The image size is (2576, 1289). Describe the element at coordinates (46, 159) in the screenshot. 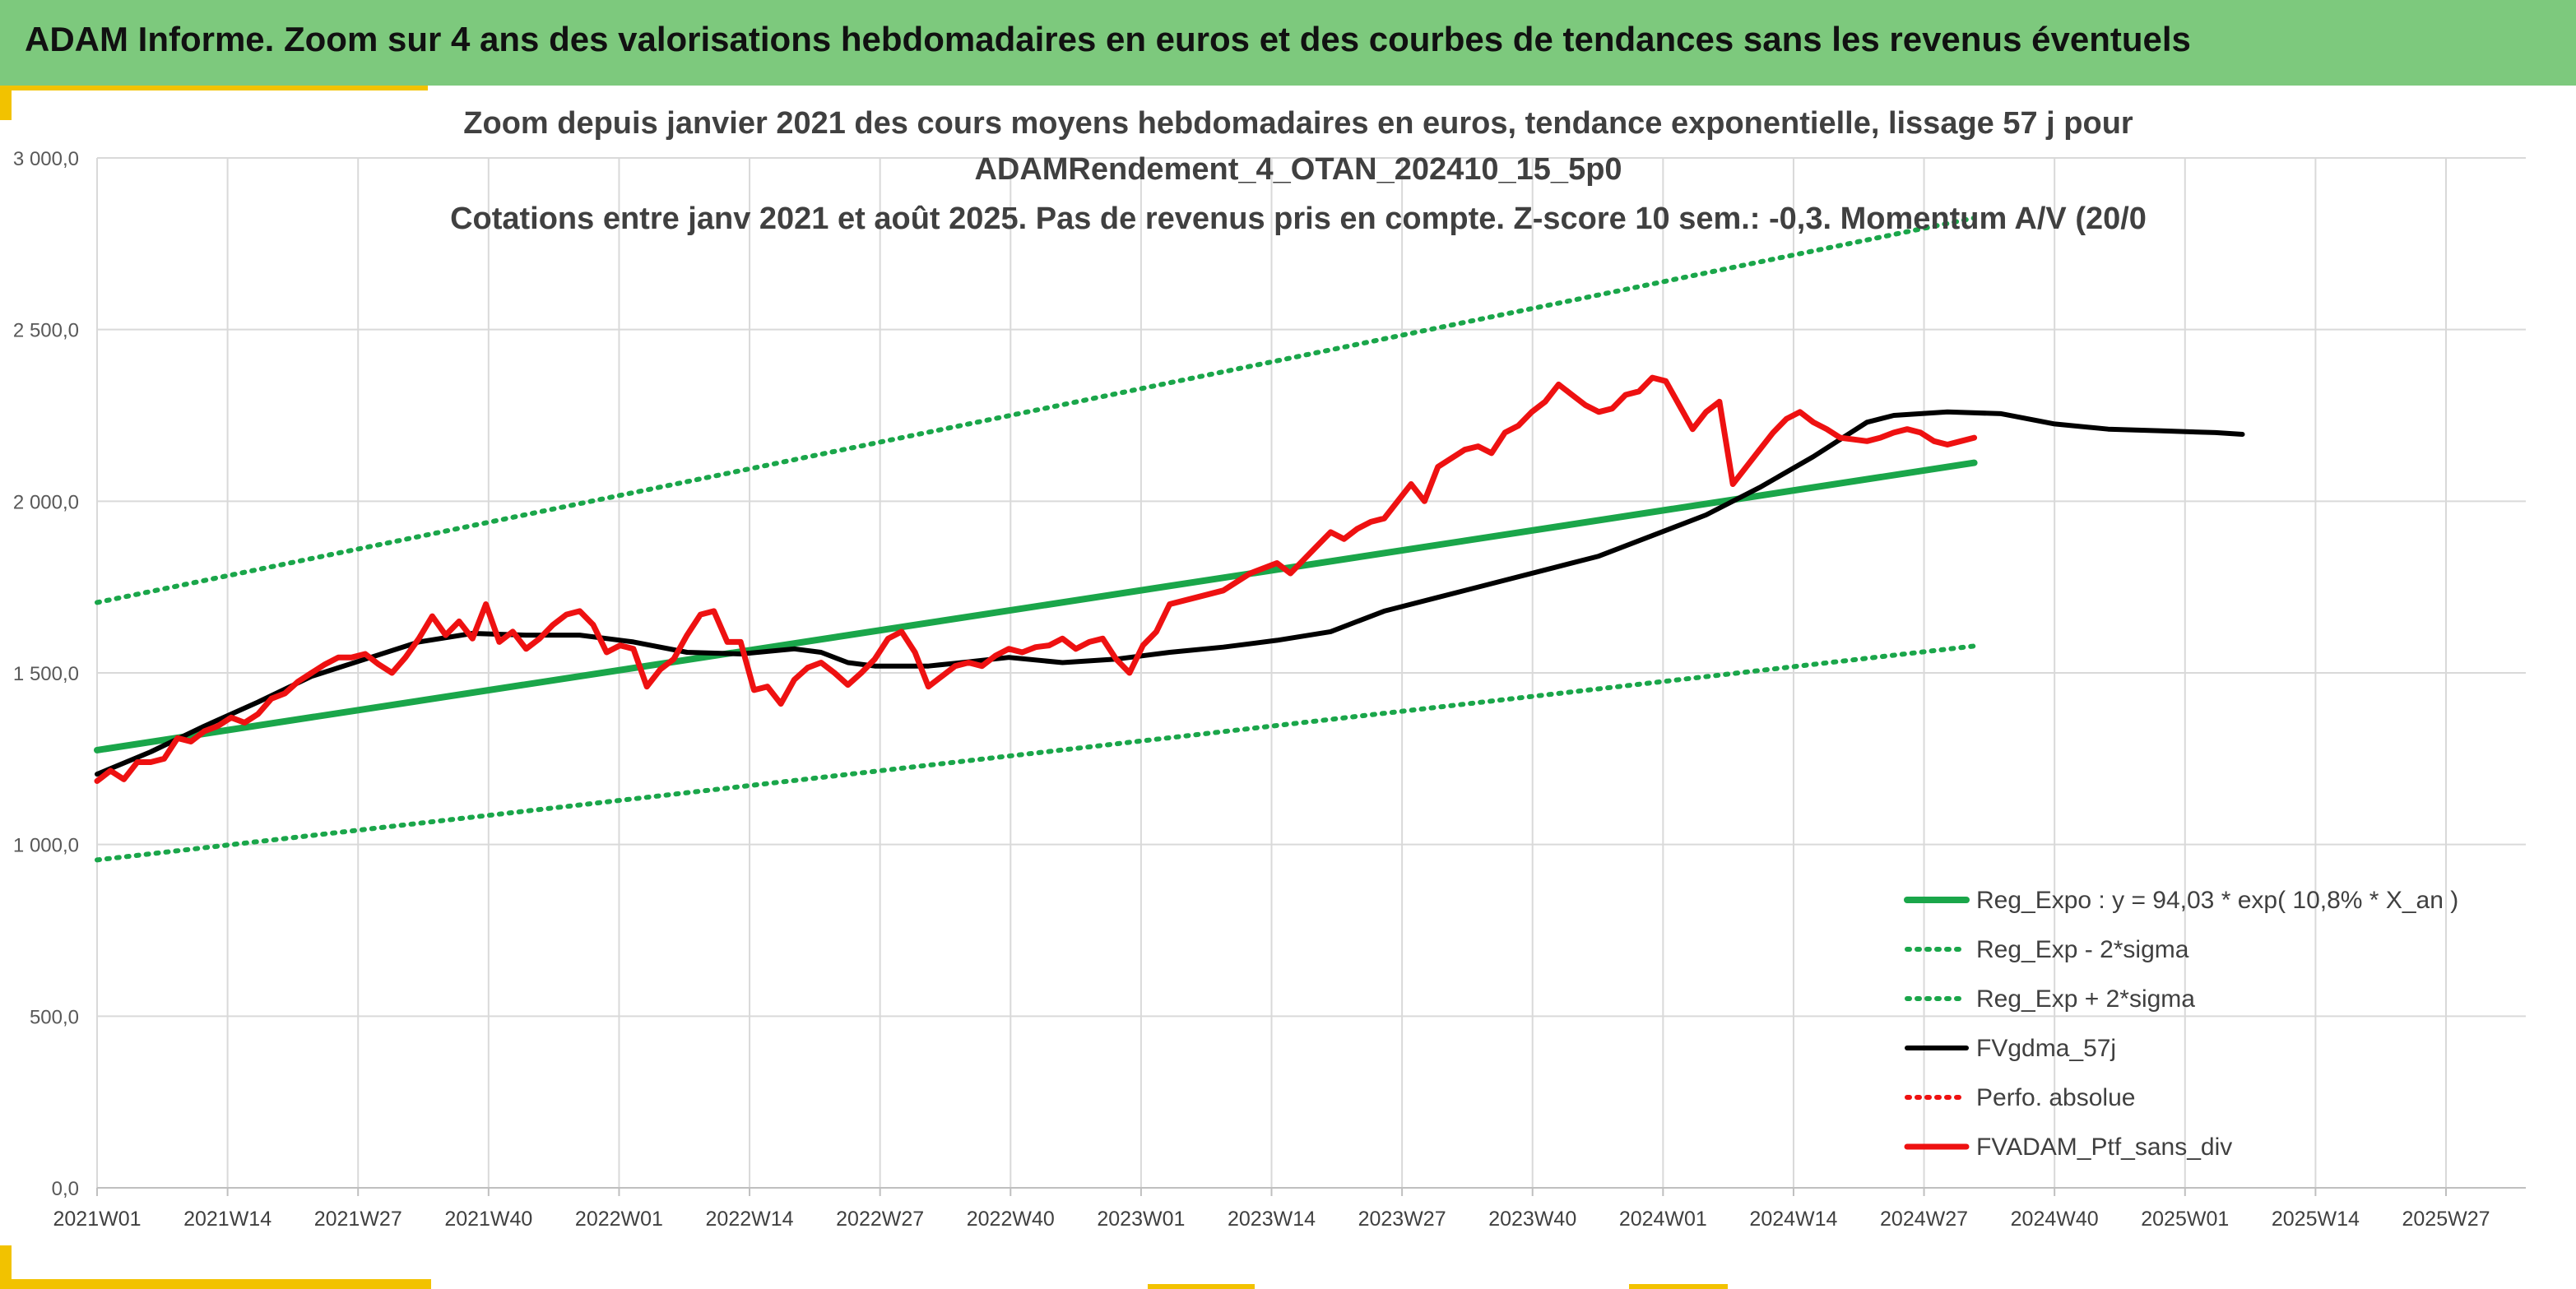

I see `y-tick-label: 3 000,0` at that location.